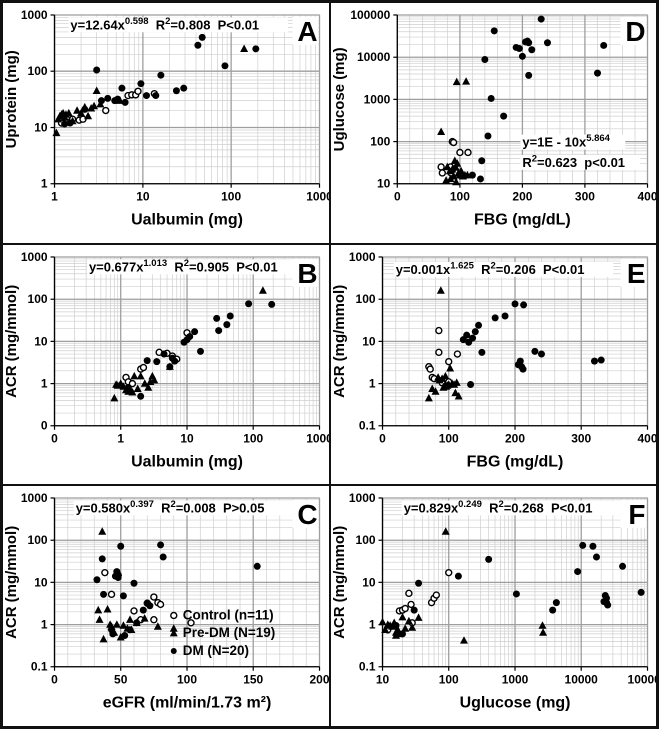 This screenshot has width=659, height=729. Describe the element at coordinates (514, 703) in the screenshot. I see `x-axis-label: Uglucose (mg)` at that location.